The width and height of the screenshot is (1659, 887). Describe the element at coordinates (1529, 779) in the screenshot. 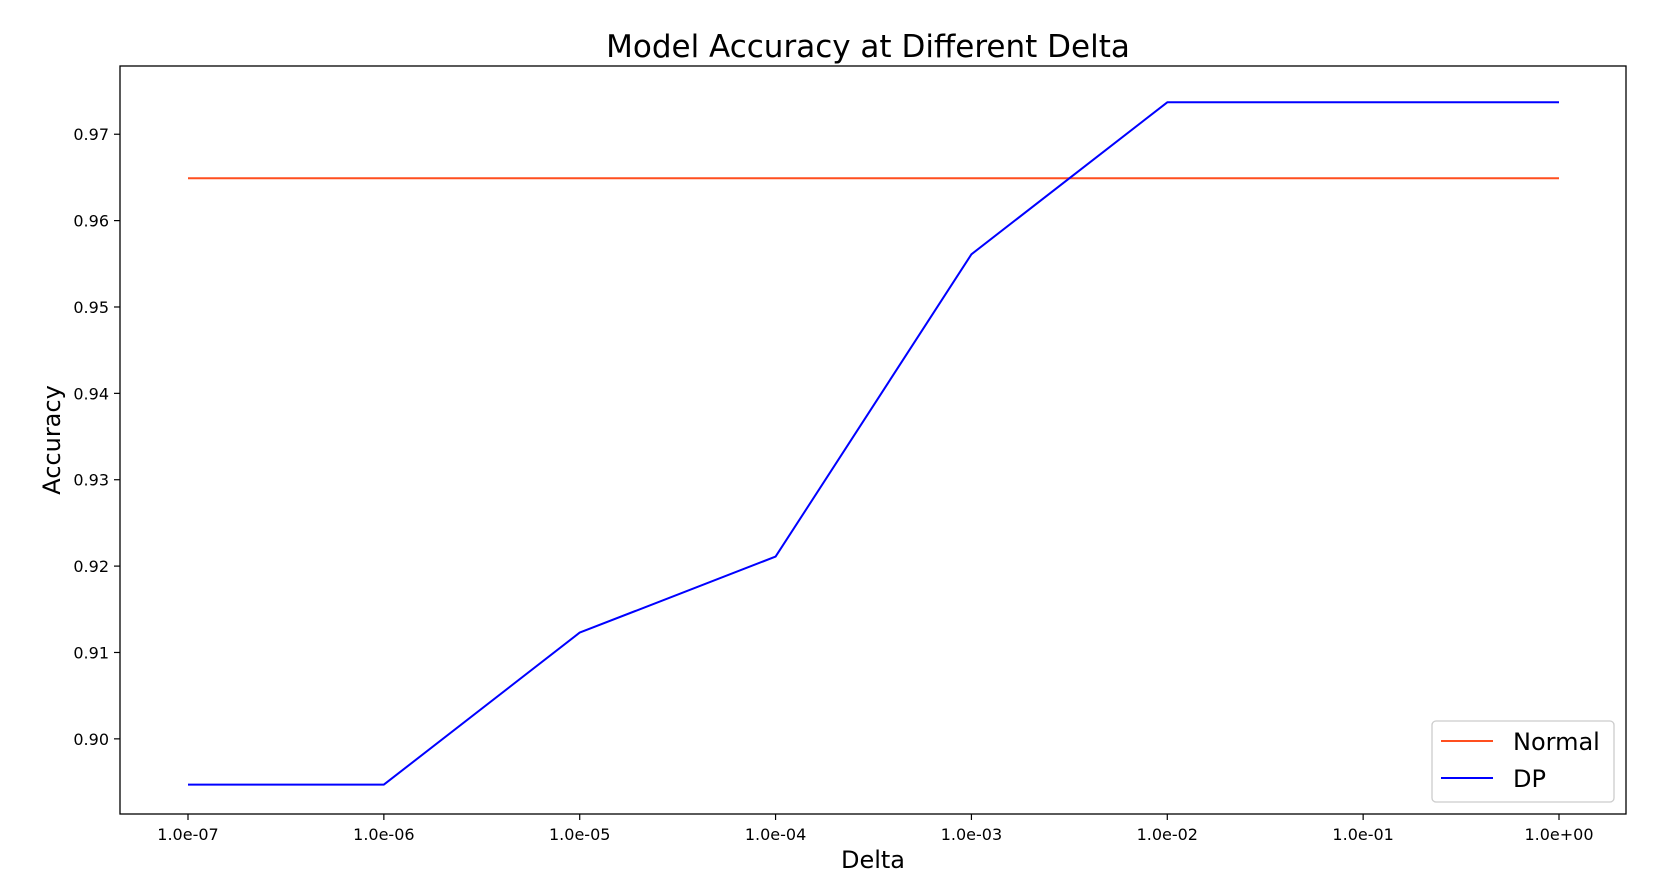

I see `legend-label-dp: DP` at that location.